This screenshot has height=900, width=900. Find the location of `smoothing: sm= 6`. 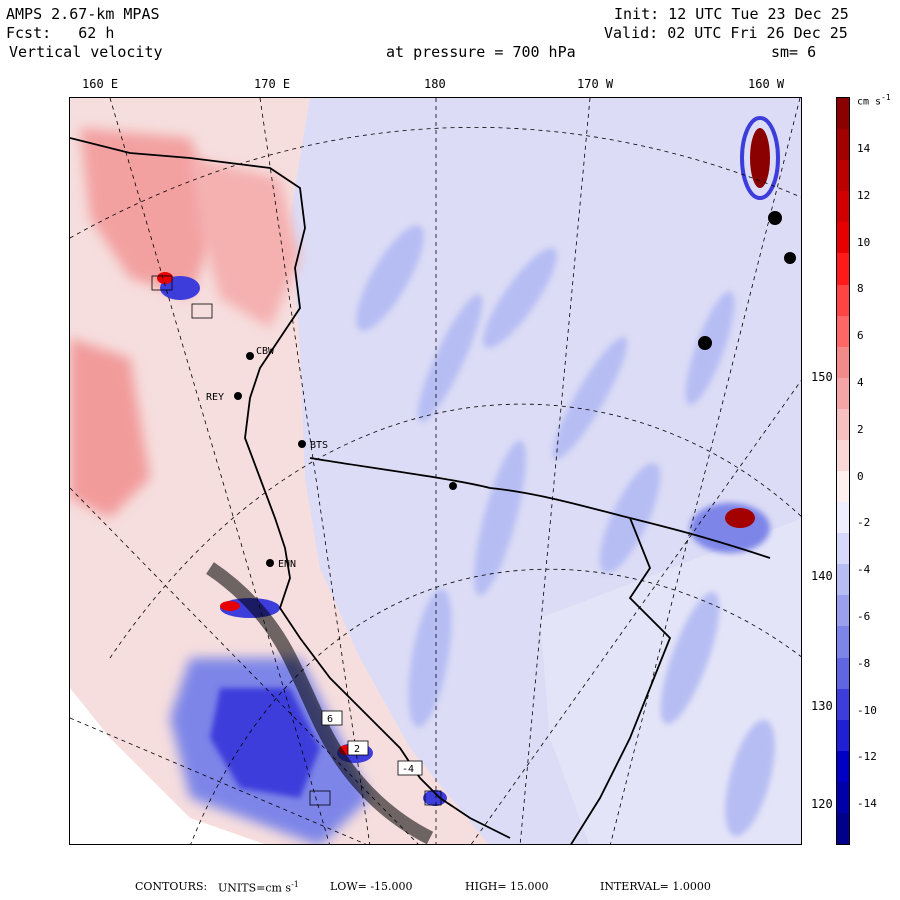

smoothing: sm= 6 is located at coordinates (794, 52).